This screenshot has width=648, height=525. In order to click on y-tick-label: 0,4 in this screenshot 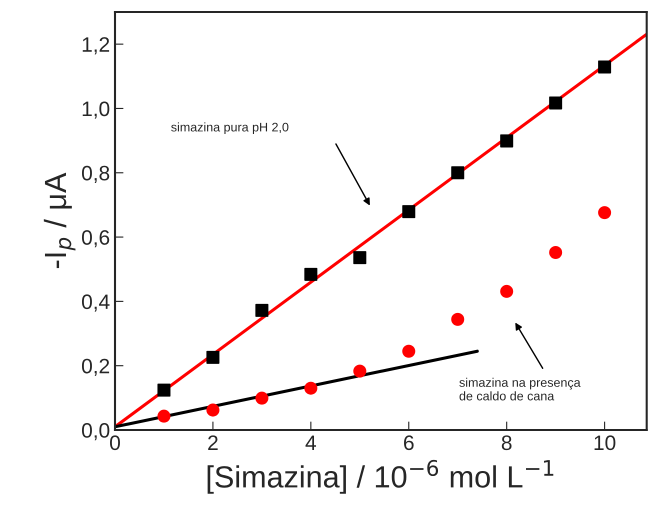, I will do `click(96, 303)`.